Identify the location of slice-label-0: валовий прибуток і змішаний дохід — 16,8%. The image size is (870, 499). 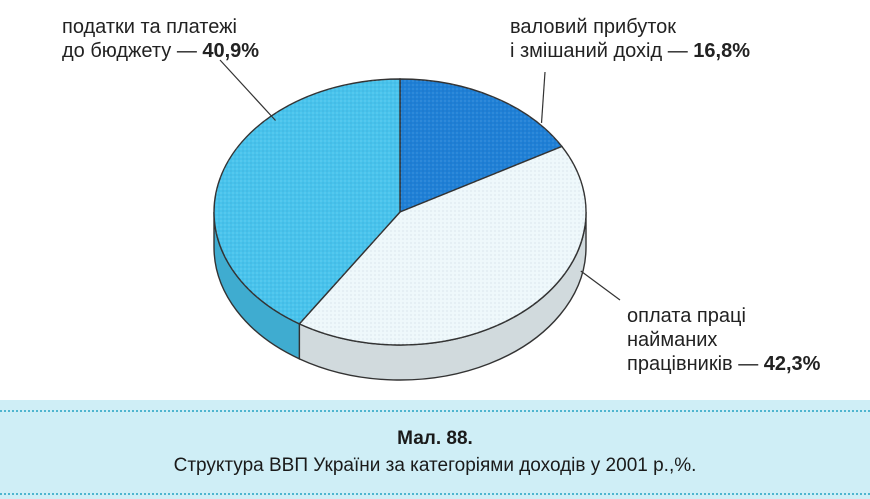
(630, 39).